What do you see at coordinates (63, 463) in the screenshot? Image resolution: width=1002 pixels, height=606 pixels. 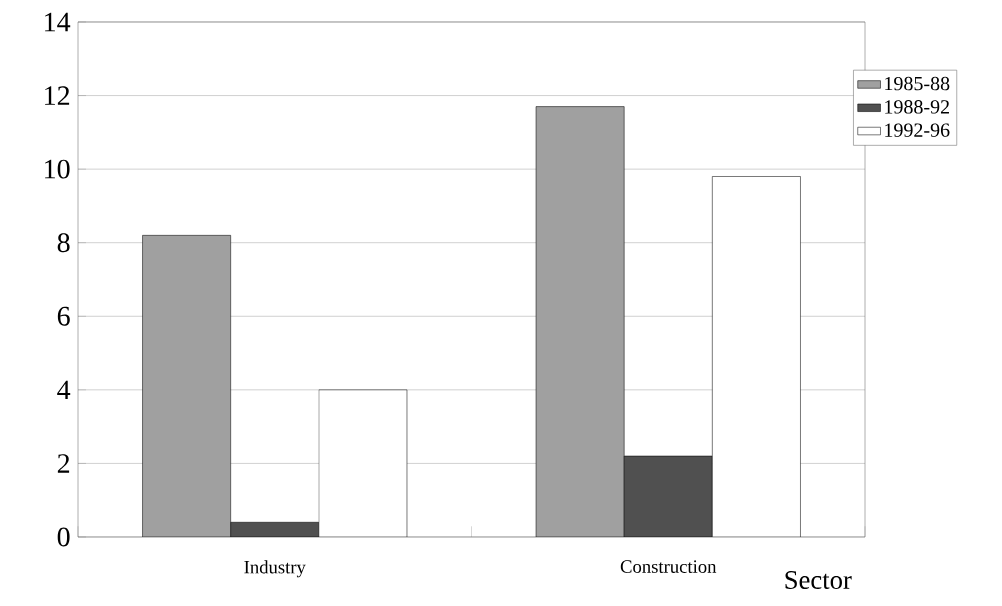 I see `y-tick-label: 2` at bounding box center [63, 463].